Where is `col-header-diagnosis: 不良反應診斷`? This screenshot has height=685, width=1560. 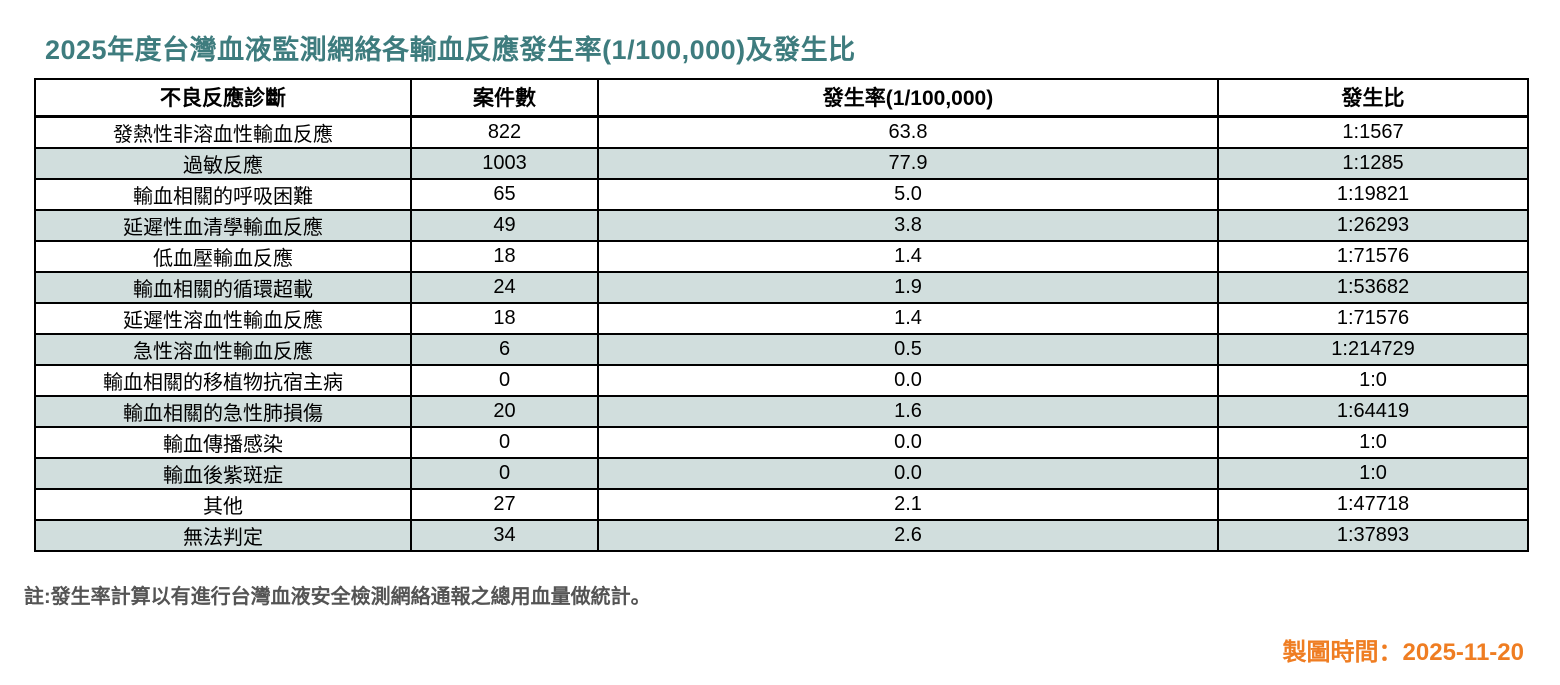
col-header-diagnosis: 不良反應診斷 is located at coordinates (223, 98).